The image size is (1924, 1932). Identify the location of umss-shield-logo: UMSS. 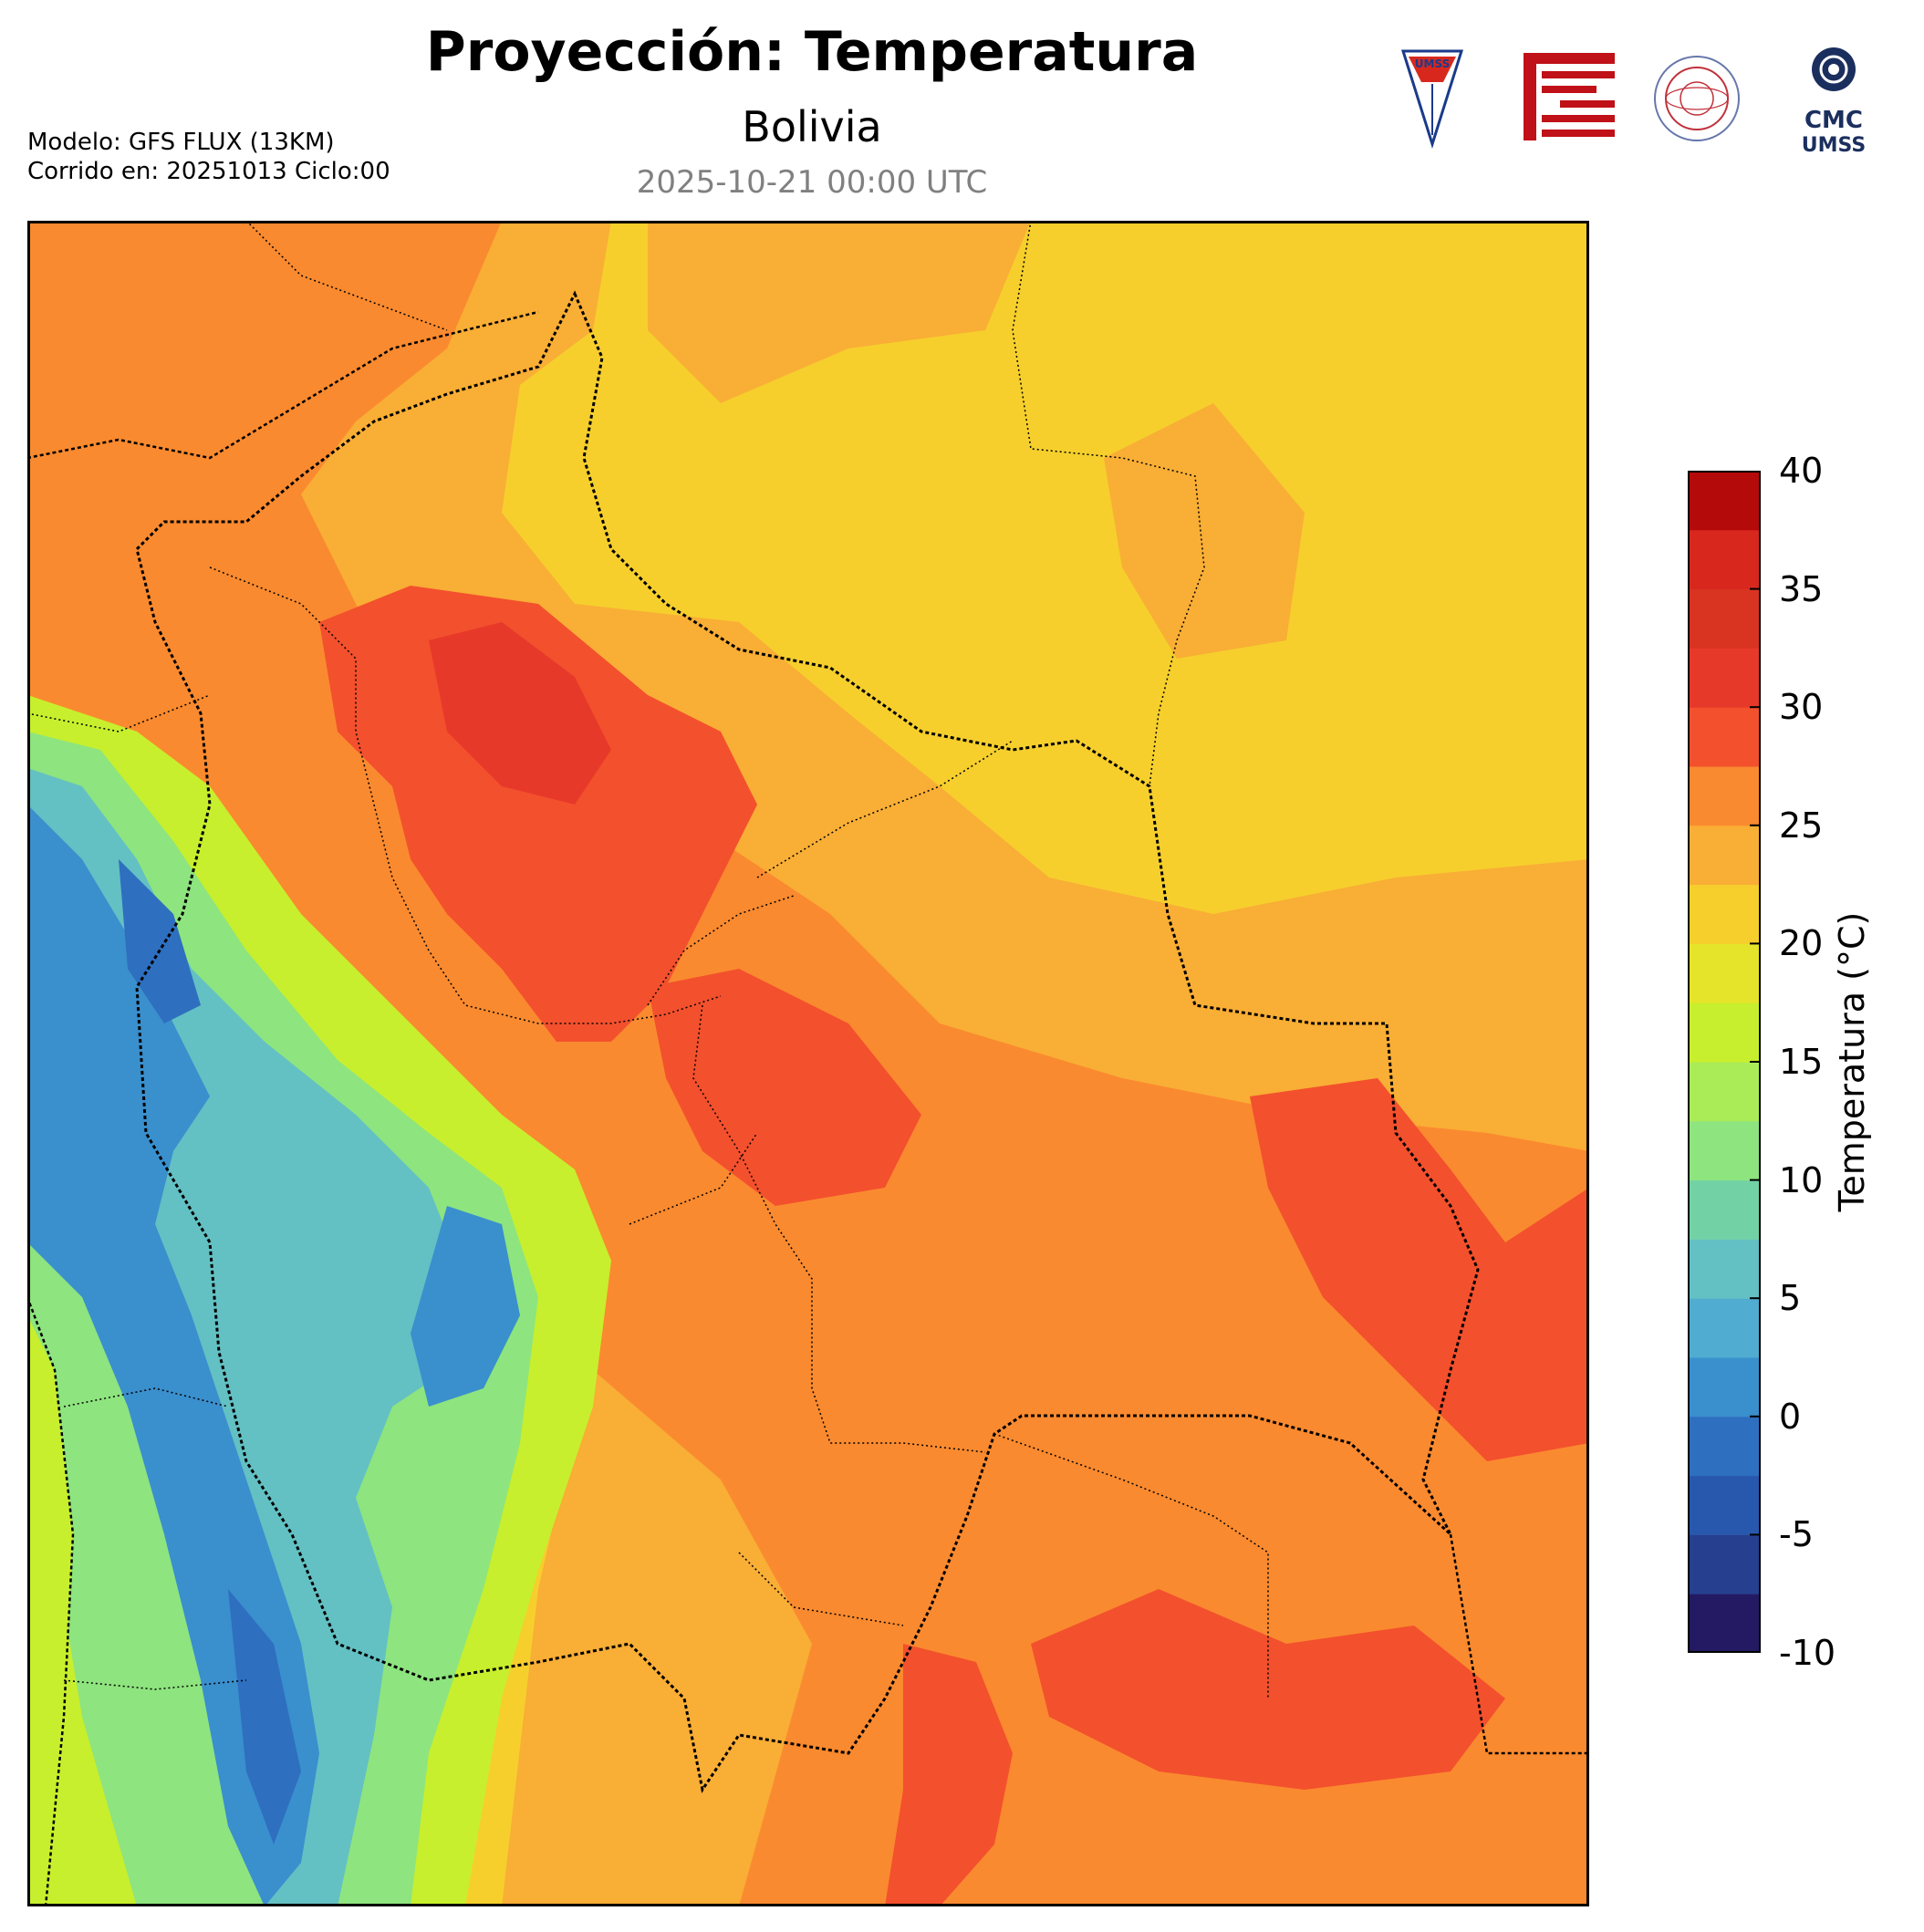
(1432, 99).